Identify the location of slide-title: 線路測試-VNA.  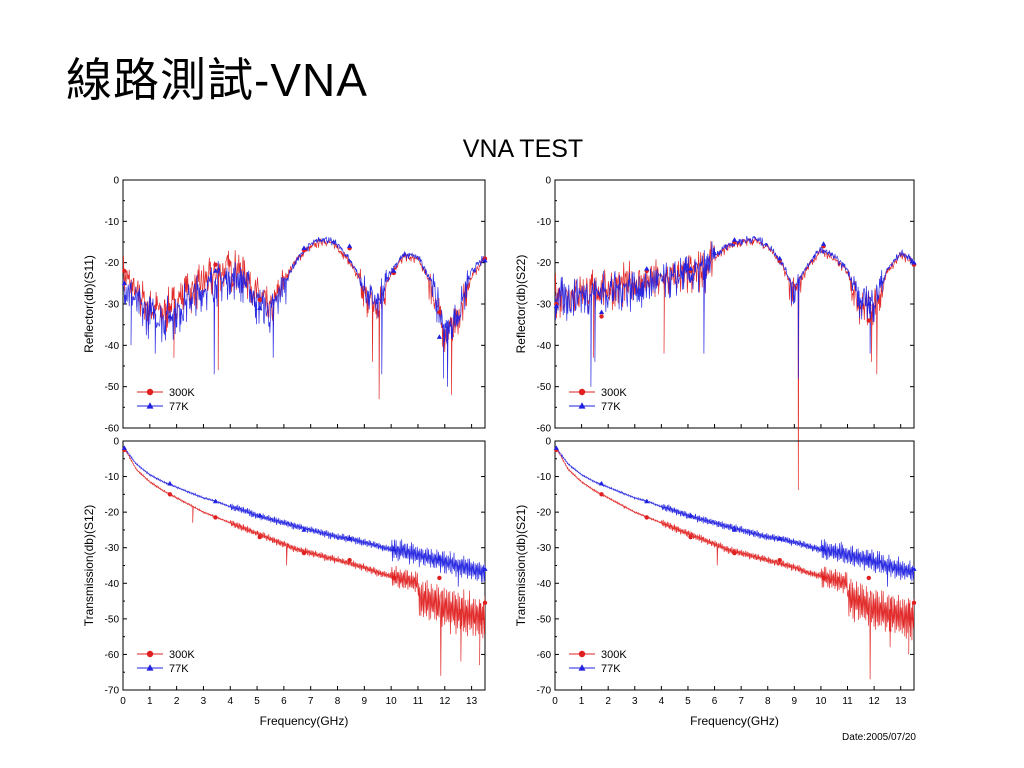
(217, 77).